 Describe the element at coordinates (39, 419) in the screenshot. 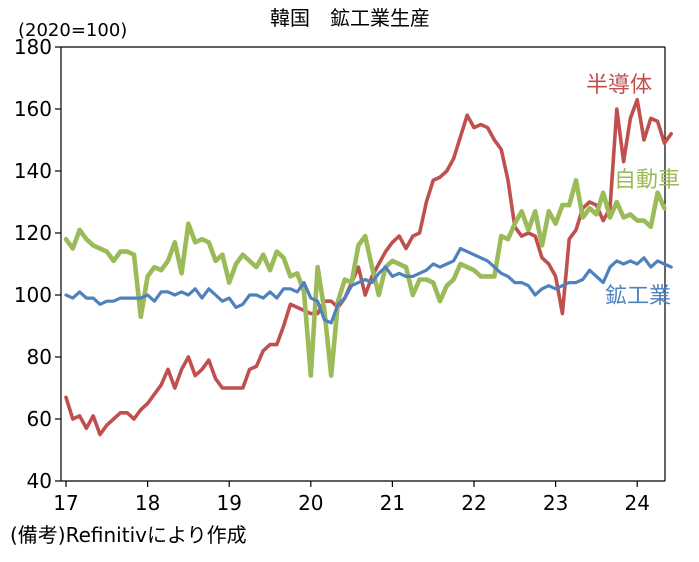

I see `y-tick-label: 60` at that location.